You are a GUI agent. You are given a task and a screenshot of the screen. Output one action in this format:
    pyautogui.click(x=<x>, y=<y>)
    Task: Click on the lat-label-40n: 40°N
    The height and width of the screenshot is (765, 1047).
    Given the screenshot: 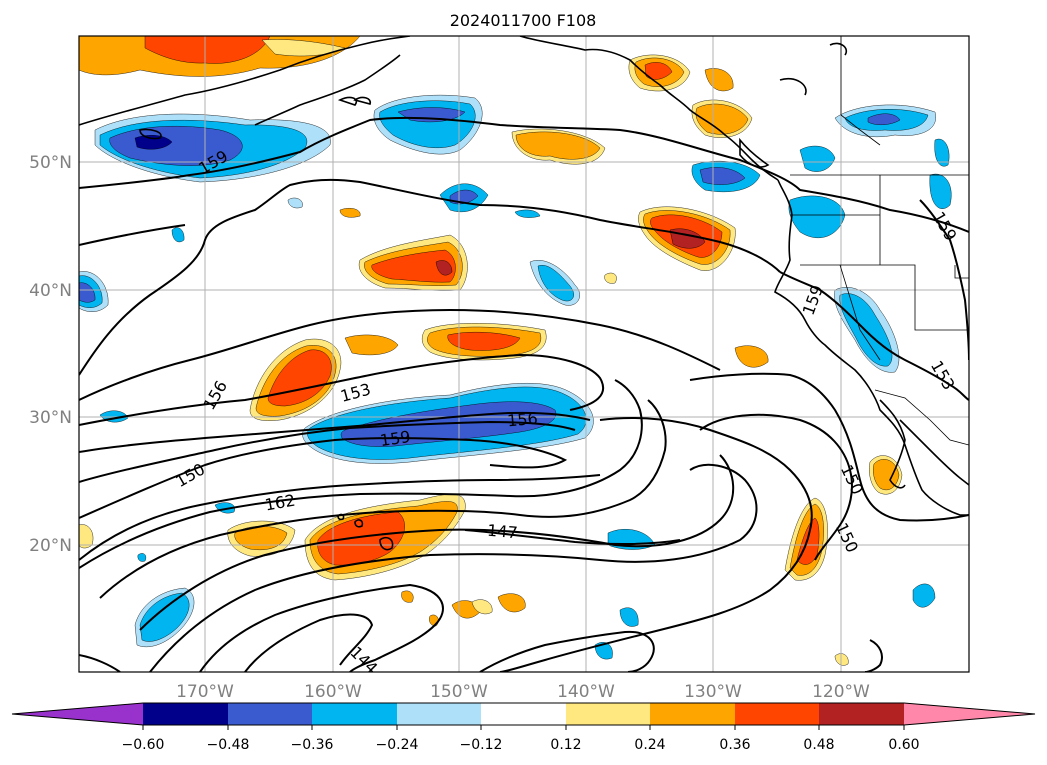 What is the action you would take?
    pyautogui.click(x=50, y=291)
    